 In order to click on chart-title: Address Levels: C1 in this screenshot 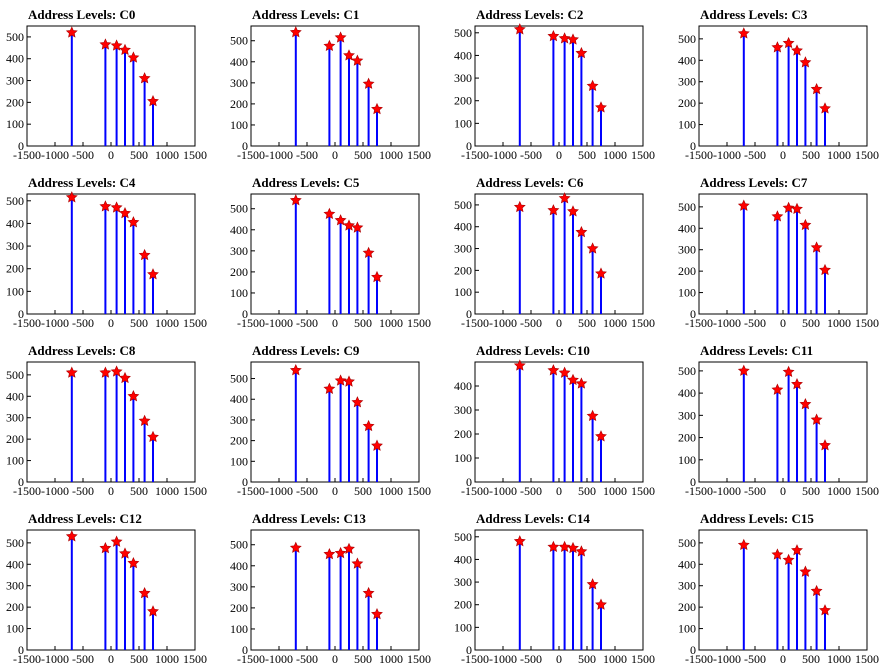, I will do `click(305, 14)`.